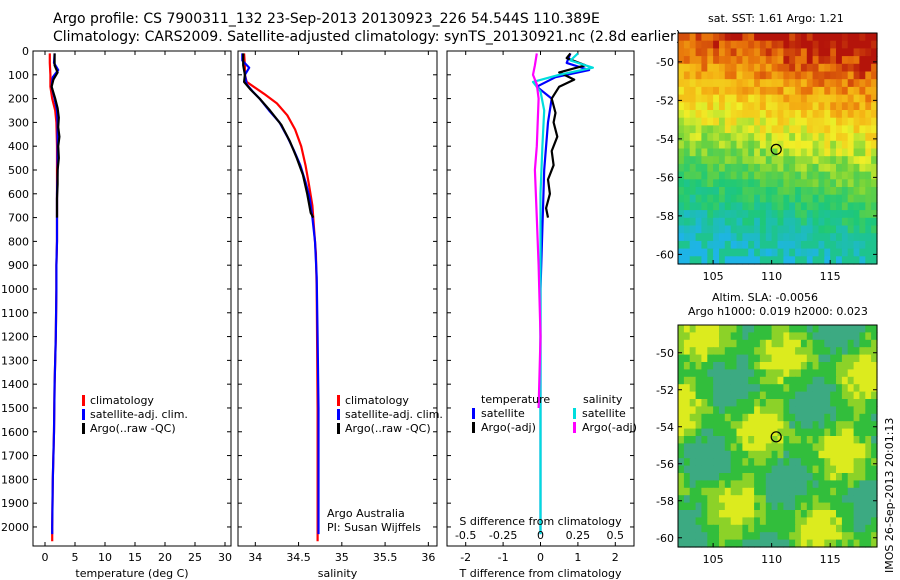 This screenshot has height=580, width=900. I want to click on sst-map-ytick-label: -58, so click(665, 216).